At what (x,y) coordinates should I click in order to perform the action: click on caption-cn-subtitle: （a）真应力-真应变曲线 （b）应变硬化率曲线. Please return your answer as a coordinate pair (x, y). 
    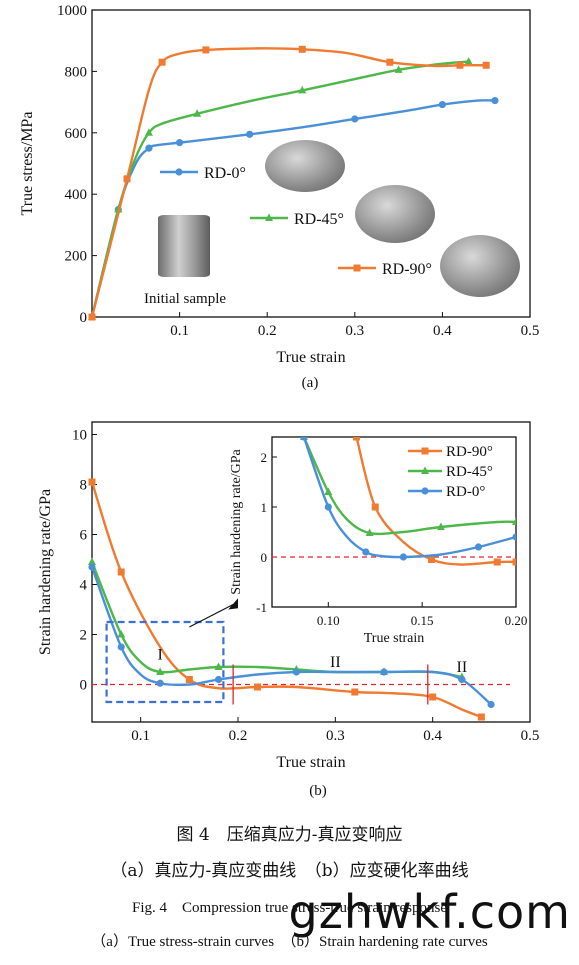
    Looking at the image, I should click on (289, 871).